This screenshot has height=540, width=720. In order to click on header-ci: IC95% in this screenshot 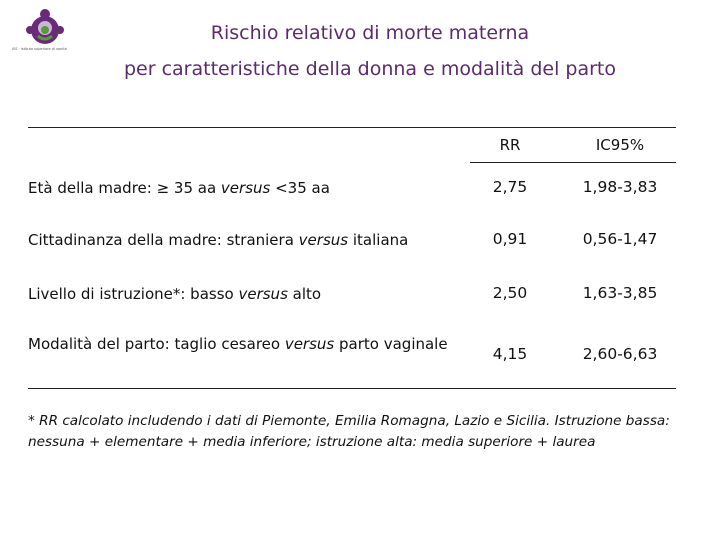, I will do `click(620, 145)`.